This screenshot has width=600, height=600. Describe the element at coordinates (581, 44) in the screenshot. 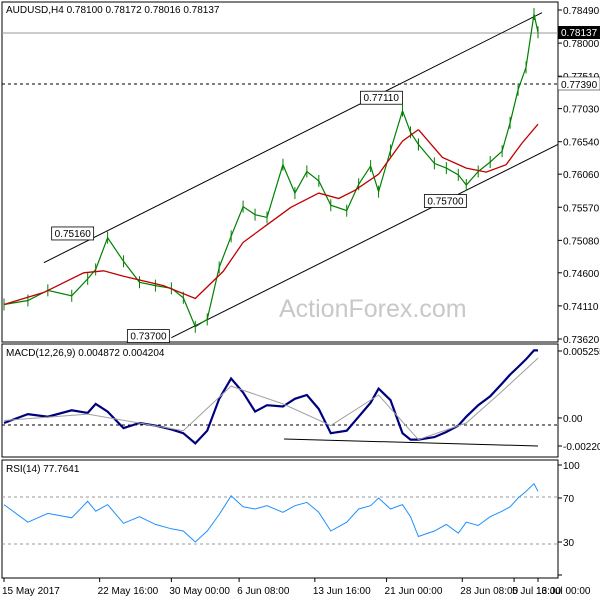

I see `main-y-tick-label: 0.78000` at that location.